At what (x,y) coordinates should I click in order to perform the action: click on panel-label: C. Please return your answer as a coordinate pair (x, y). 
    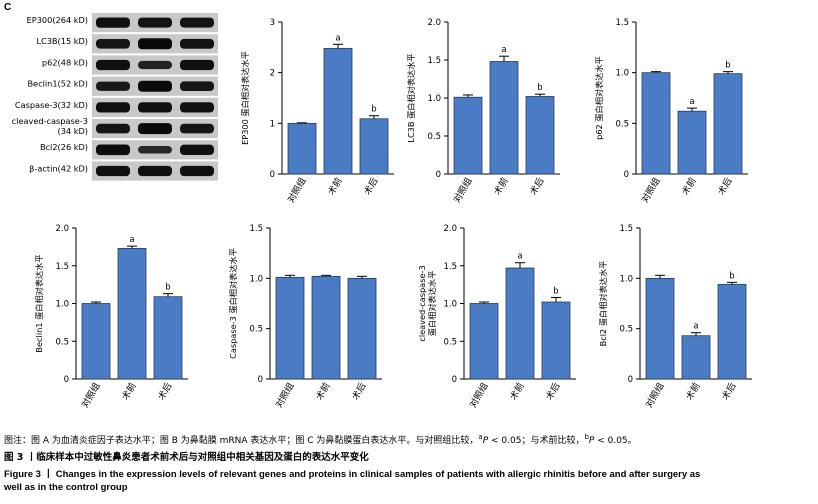
    Looking at the image, I should click on (8, 7).